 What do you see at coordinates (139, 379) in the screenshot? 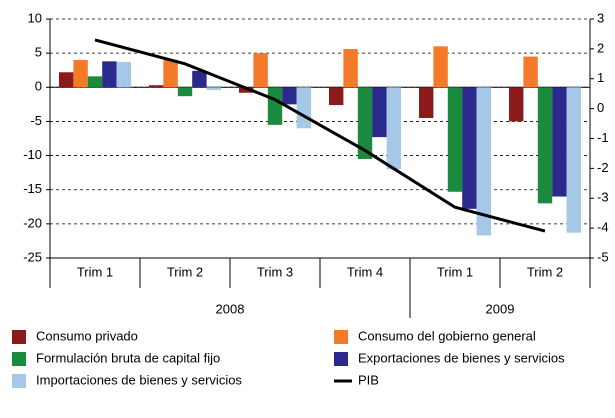
I see `legend-label: Importaciones de bienes y servicios` at bounding box center [139, 379].